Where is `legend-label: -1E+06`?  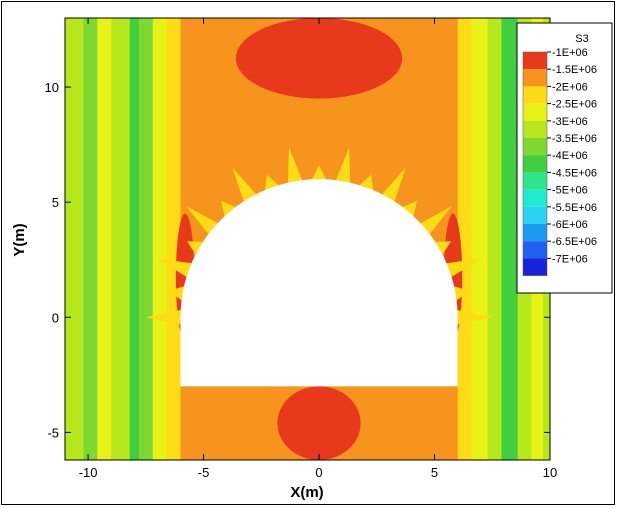 legend-label: -1E+06 is located at coordinates (570, 53).